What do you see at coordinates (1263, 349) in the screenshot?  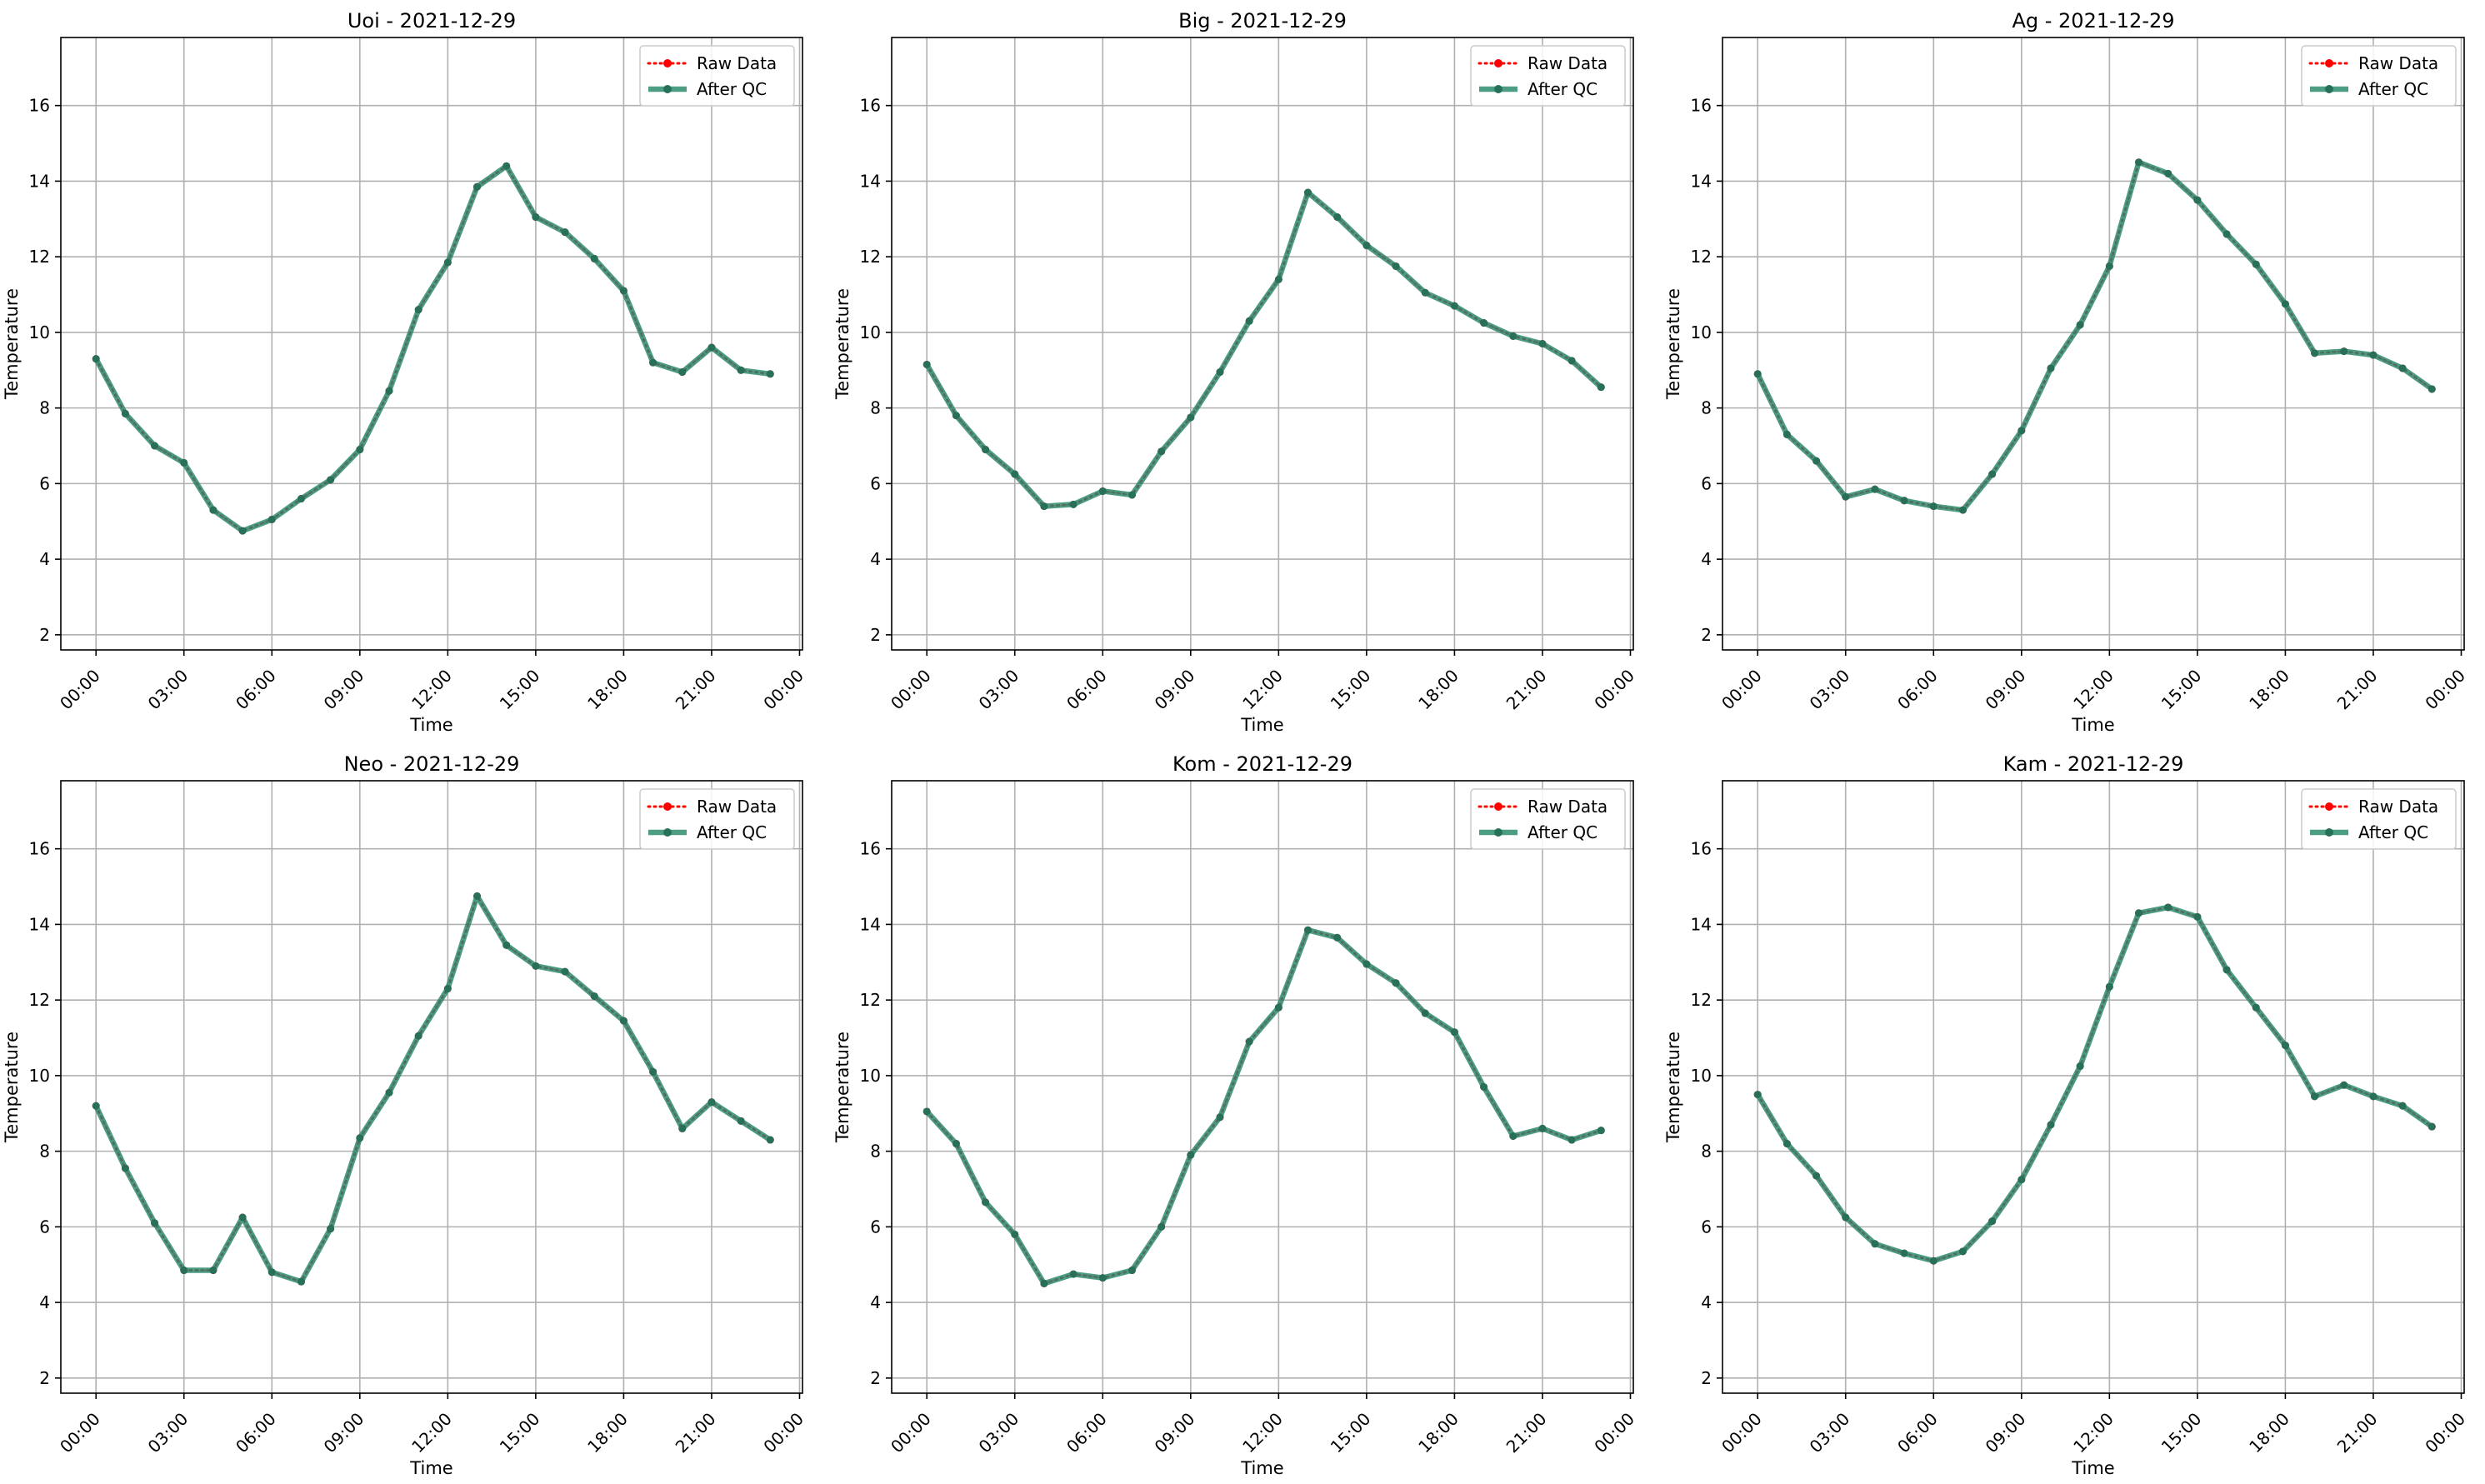 I see `series-line-after-qc` at bounding box center [1263, 349].